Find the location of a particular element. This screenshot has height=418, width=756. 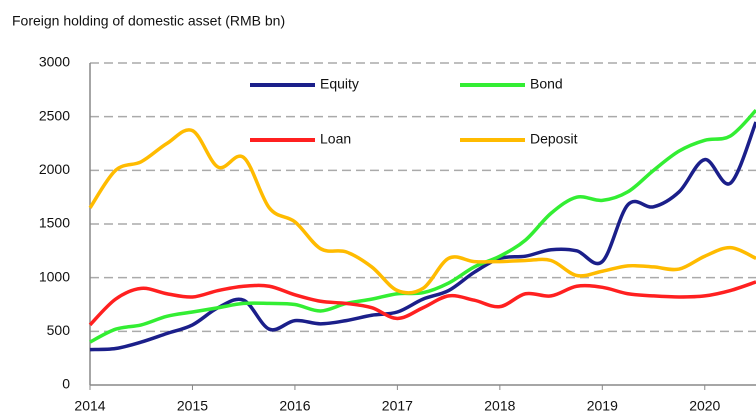

y-tick-label: 500 is located at coordinates (59, 330).